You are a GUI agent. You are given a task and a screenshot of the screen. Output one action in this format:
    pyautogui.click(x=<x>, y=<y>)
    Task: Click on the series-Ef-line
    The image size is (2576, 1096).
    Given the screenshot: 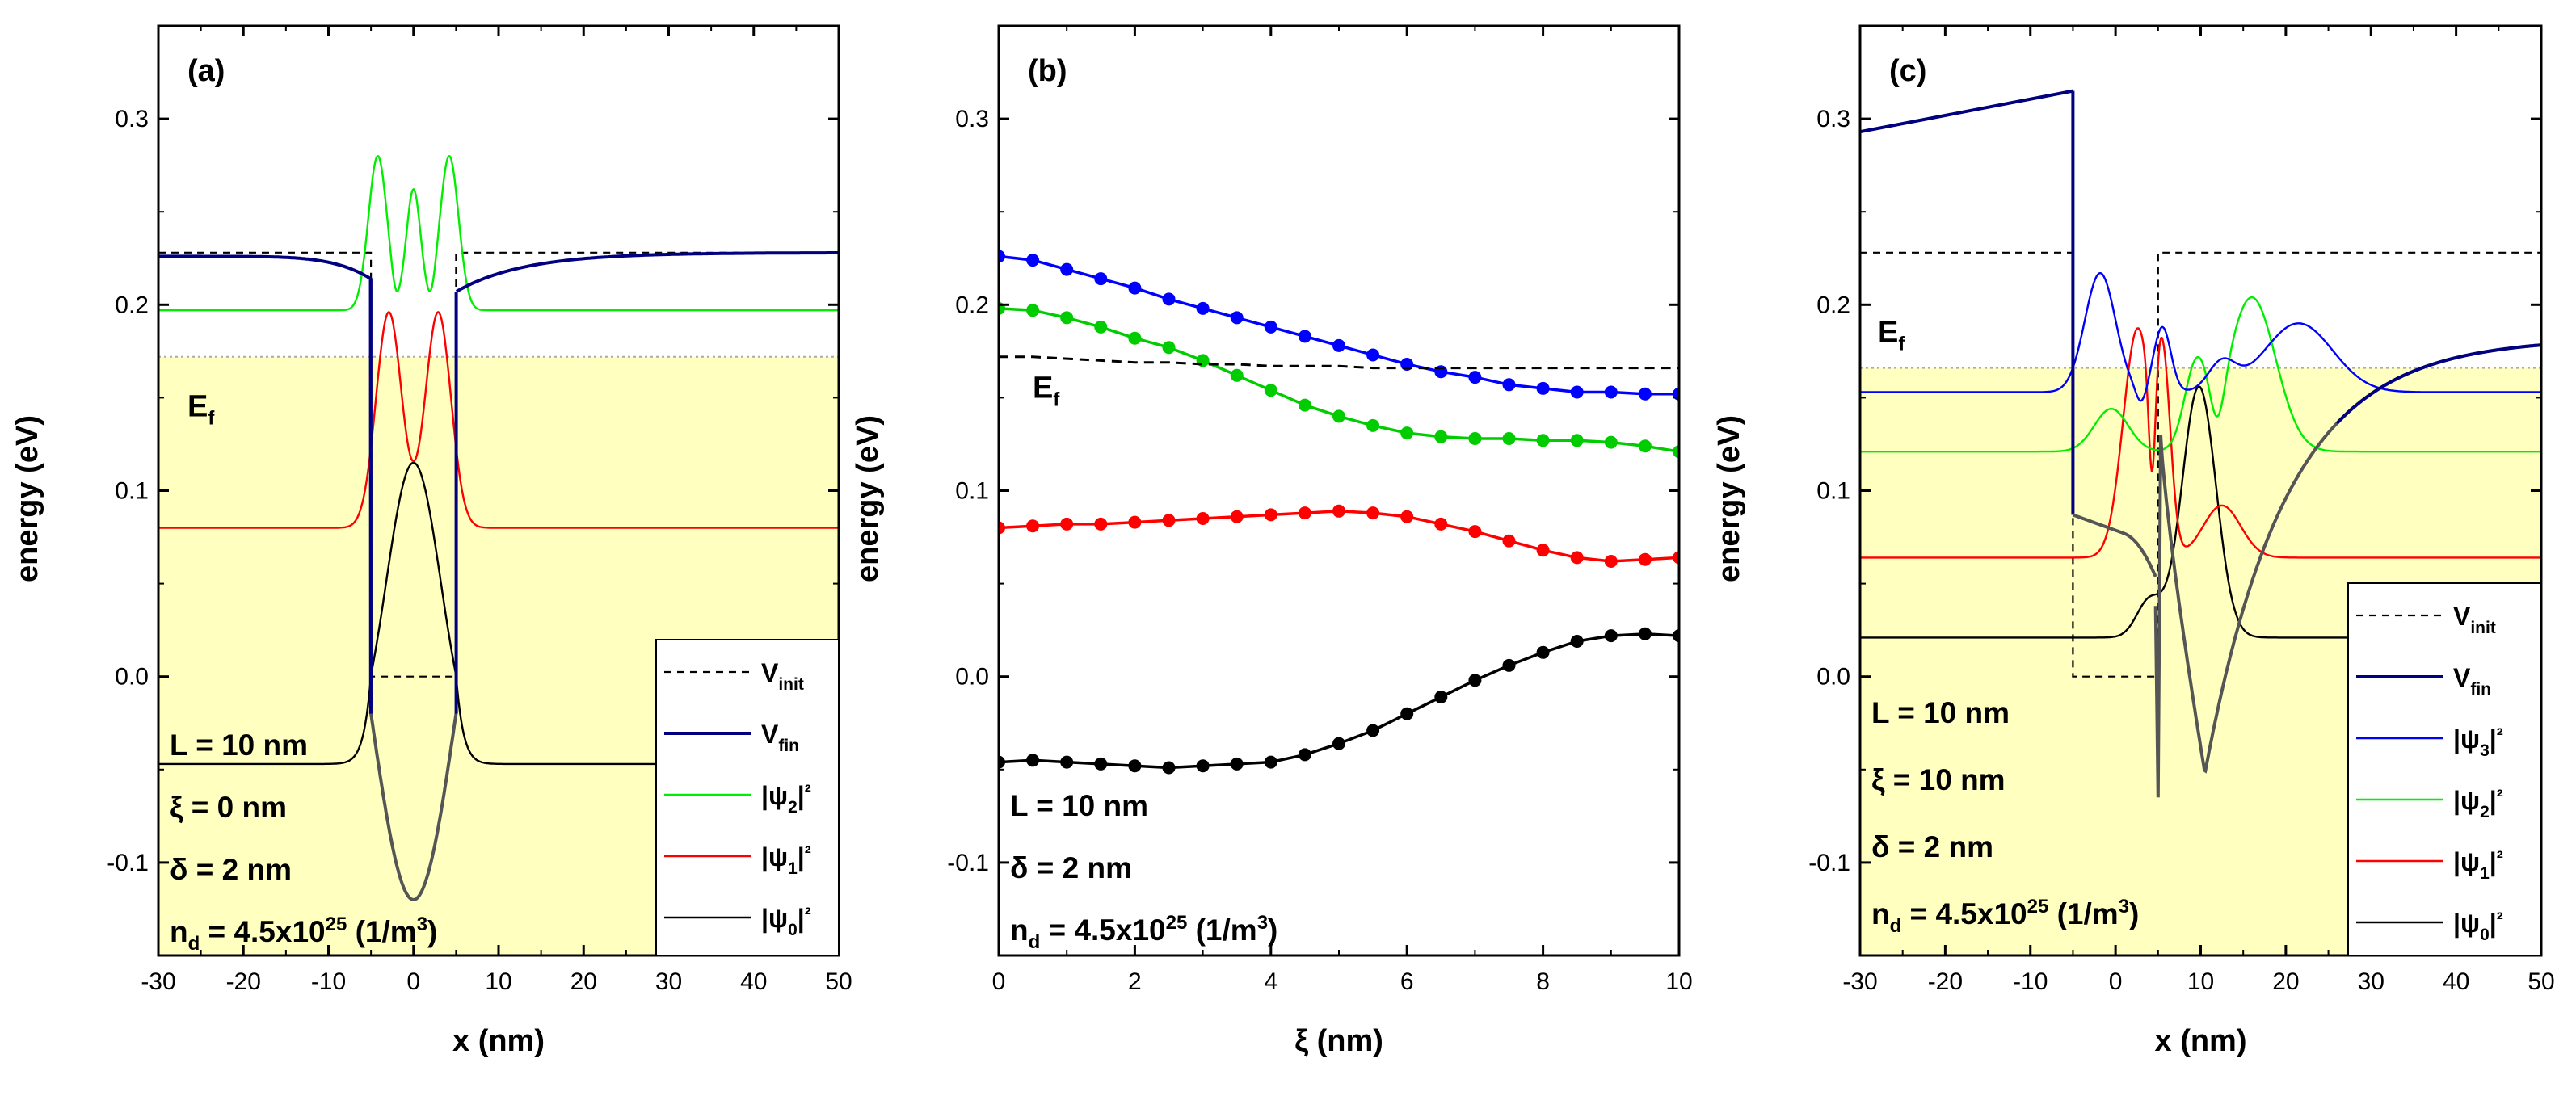 What is the action you would take?
    pyautogui.click(x=1339, y=362)
    